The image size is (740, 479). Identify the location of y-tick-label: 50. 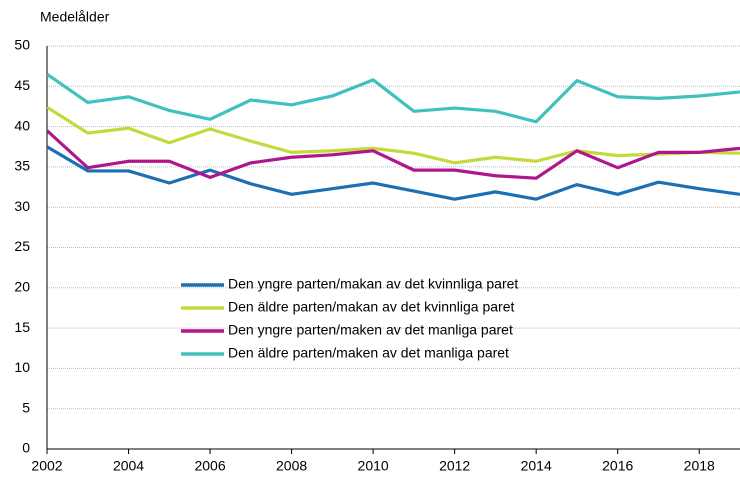
(22, 45).